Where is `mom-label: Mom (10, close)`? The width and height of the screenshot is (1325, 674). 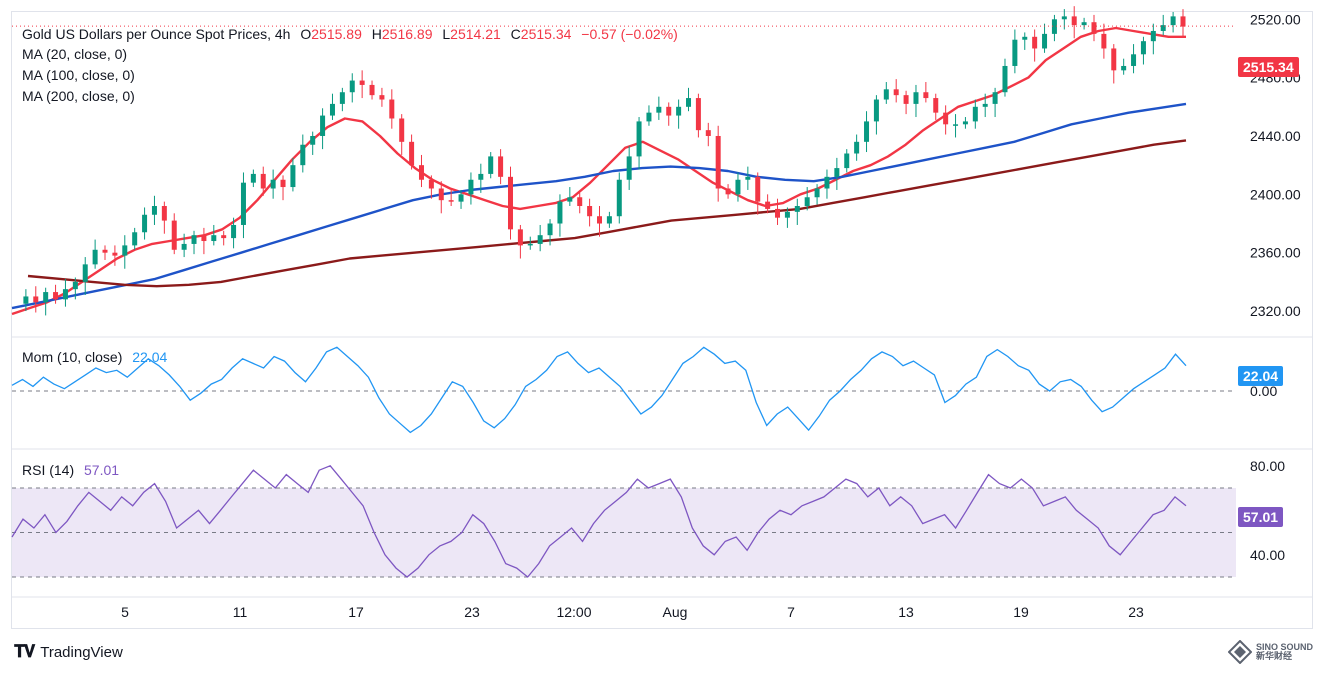 mom-label: Mom (10, close) is located at coordinates (72, 357).